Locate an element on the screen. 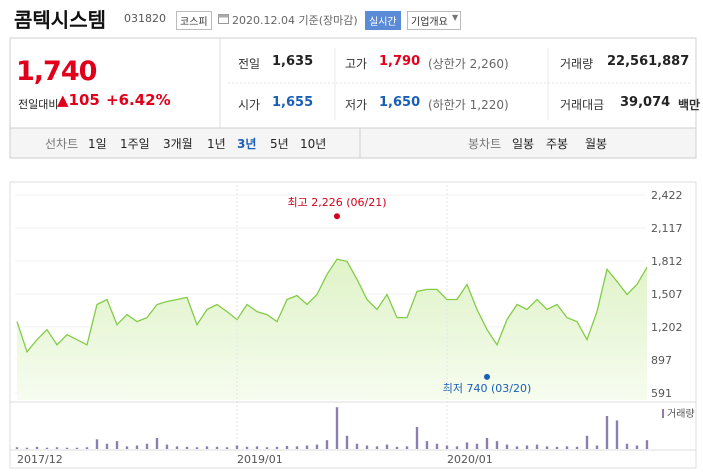 The height and width of the screenshot is (472, 703). candle-tab: 월봉 is located at coordinates (596, 144).